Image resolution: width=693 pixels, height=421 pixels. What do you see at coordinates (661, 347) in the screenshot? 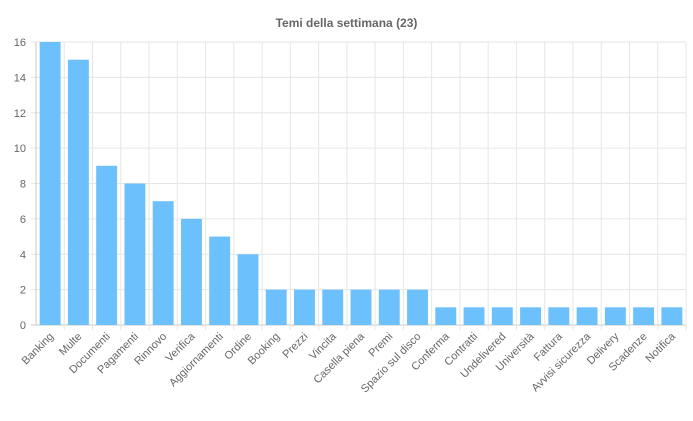
I see `x-tick-label: Notifica` at bounding box center [661, 347].